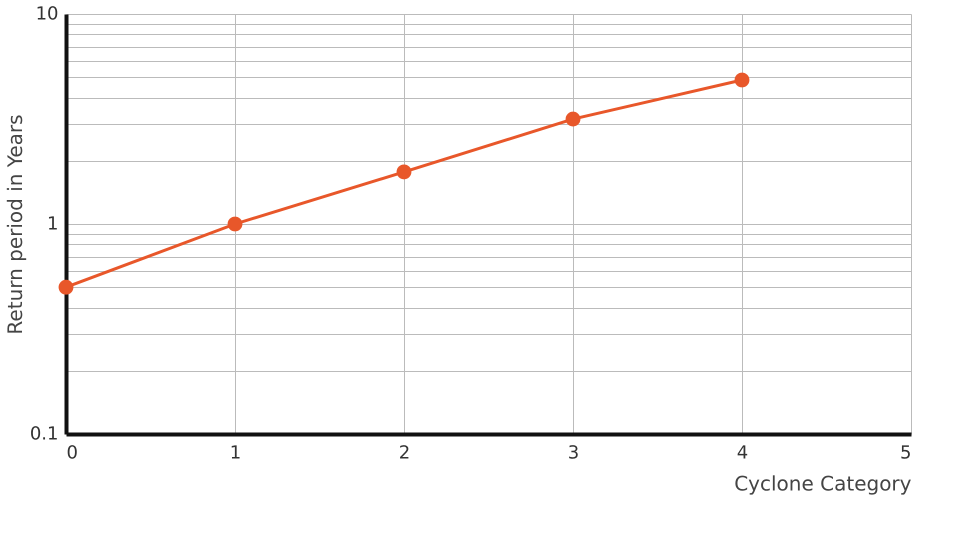 The image size is (968, 539). I want to click on y-axis-title: Return period in Years, so click(14, 224).